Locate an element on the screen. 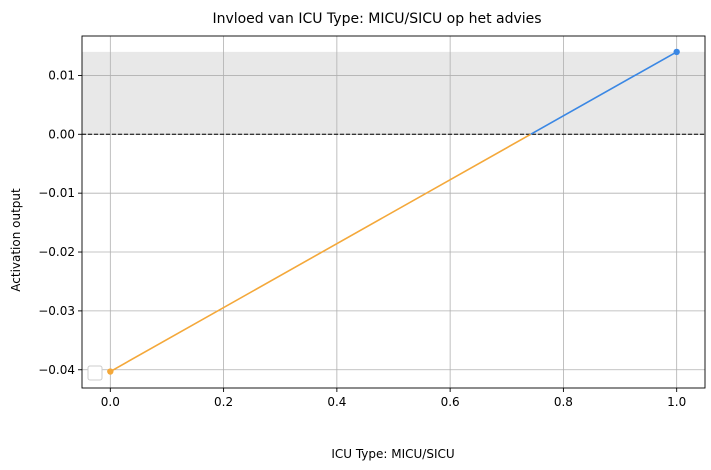  x-tick-label: 0.2 is located at coordinates (223, 402).